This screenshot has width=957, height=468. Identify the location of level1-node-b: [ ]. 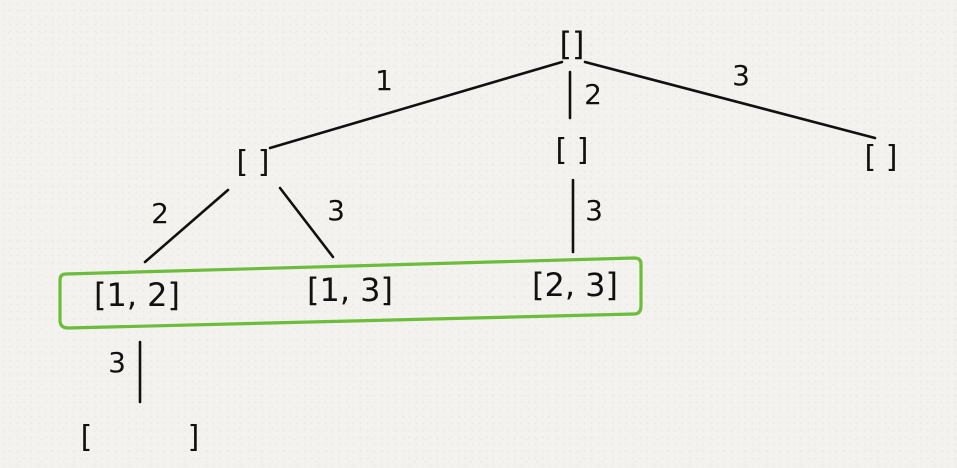
(572, 150).